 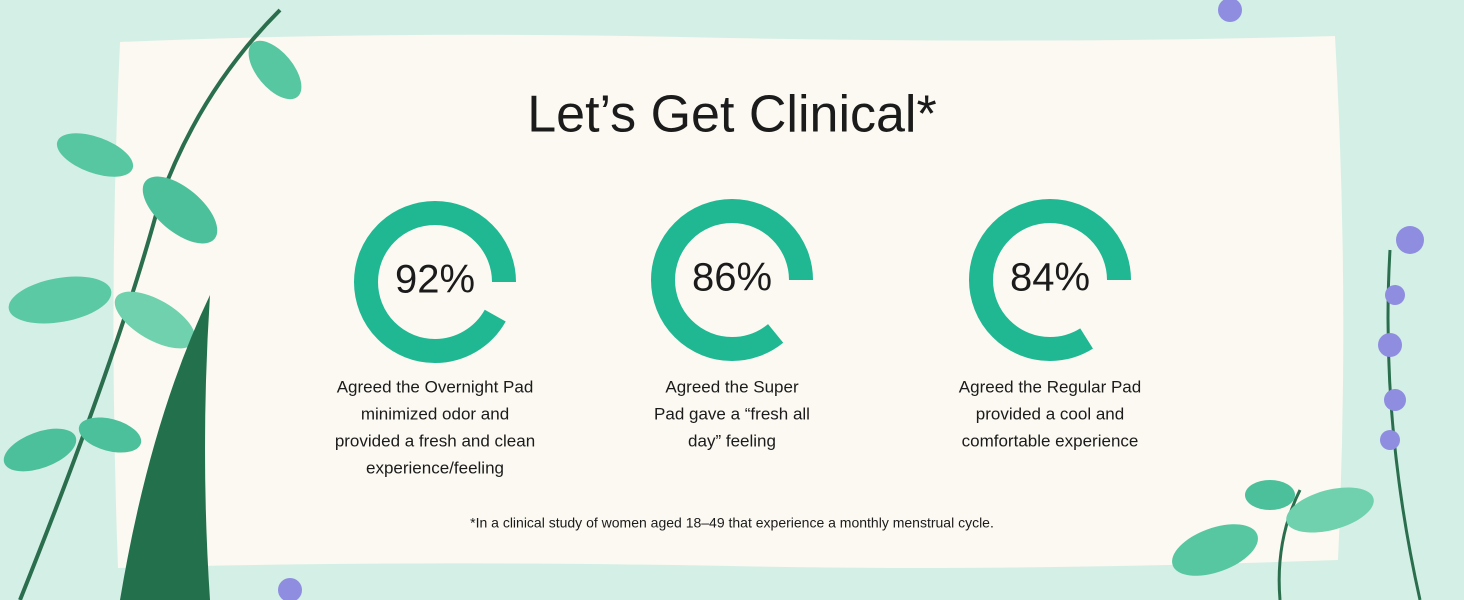 What do you see at coordinates (435, 386) in the screenshot?
I see `description-line: Agreed the Overnight Pad` at bounding box center [435, 386].